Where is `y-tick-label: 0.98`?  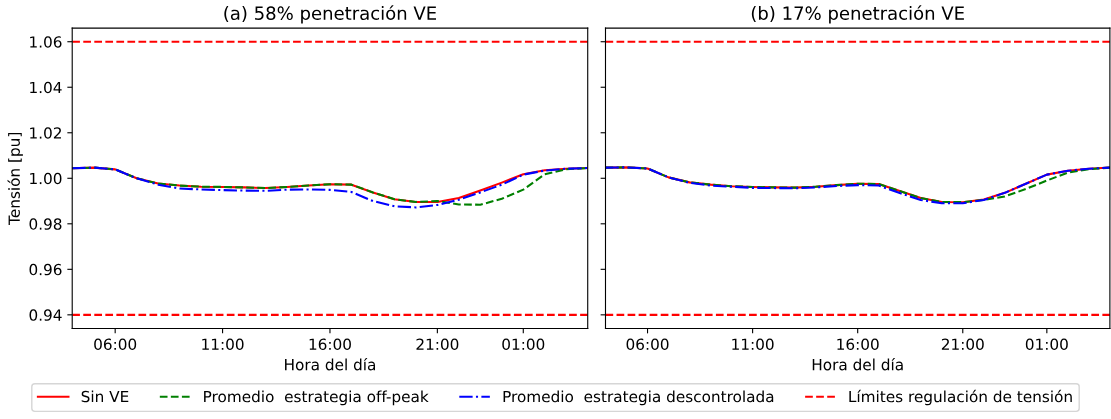
y-tick-label: 0.98 is located at coordinates (45, 224).